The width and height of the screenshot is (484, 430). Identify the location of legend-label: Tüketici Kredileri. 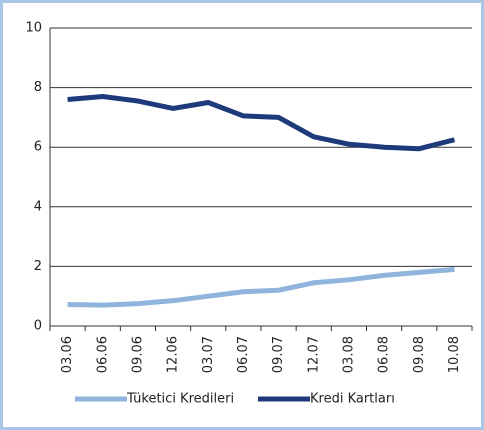
(180, 399).